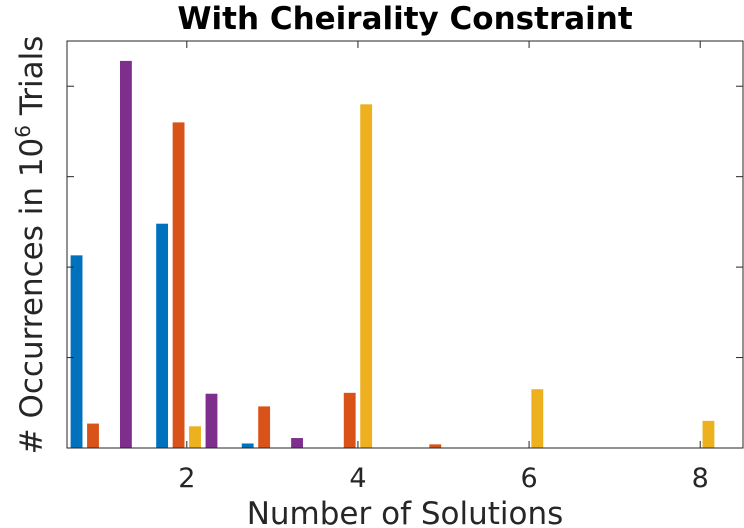 The height and width of the screenshot is (528, 744). I want to click on bar-s4-x2, so click(211, 420).